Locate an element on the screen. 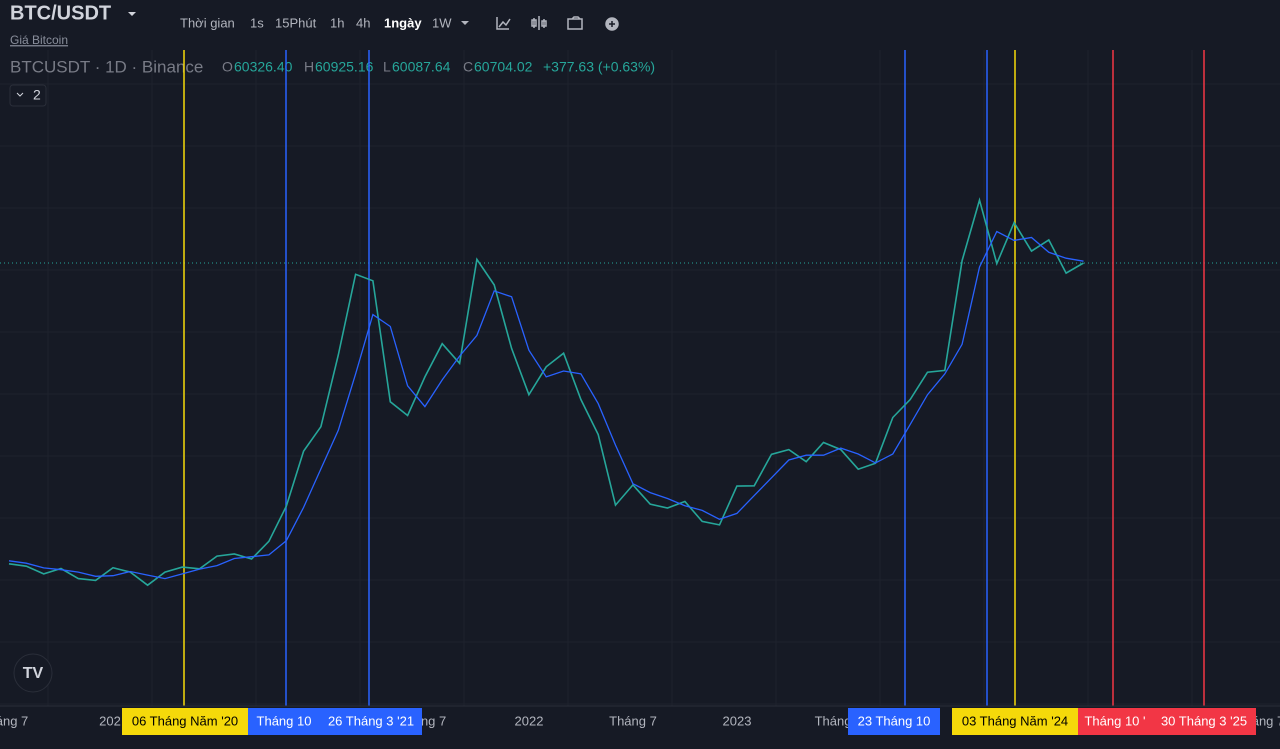 This screenshot has width=1280, height=749. time-label: áng 7 is located at coordinates (14, 720).